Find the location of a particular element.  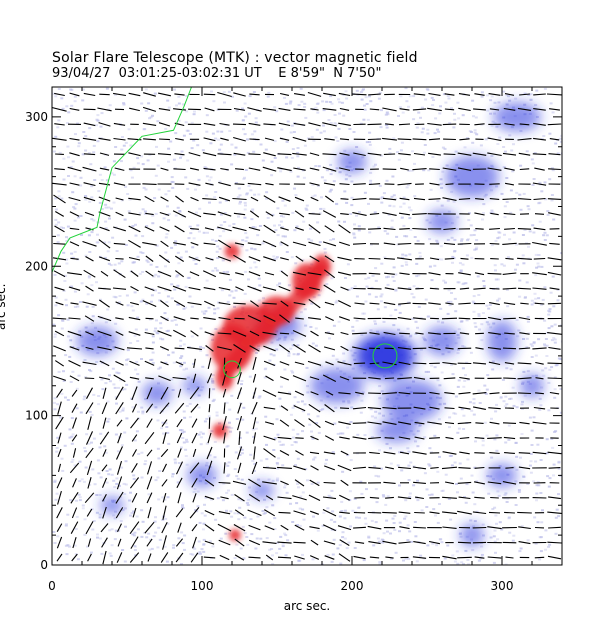

limb-contour is located at coordinates (122, 180).